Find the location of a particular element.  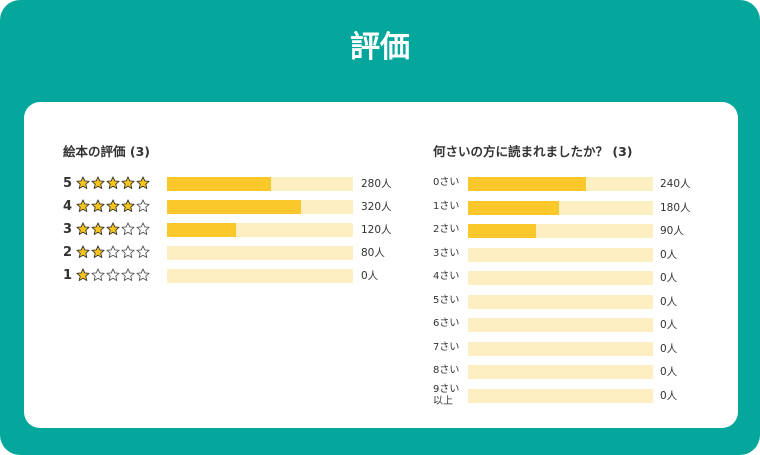

age-row: 3さい 0人 is located at coordinates (578, 255).